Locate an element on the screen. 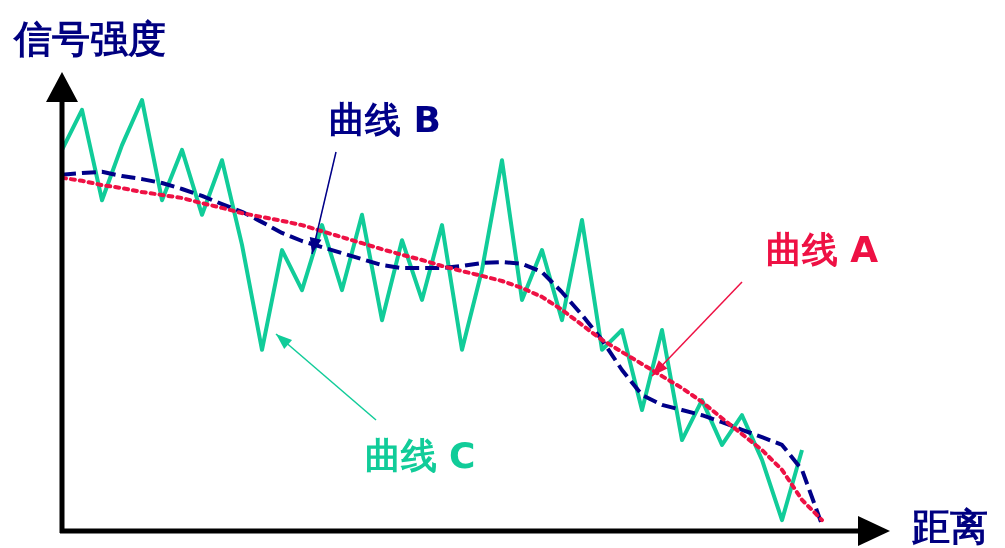 Image resolution: width=1005 pixels, height=548 pixels. y-axis-title: 信号强度 is located at coordinates (89, 39).